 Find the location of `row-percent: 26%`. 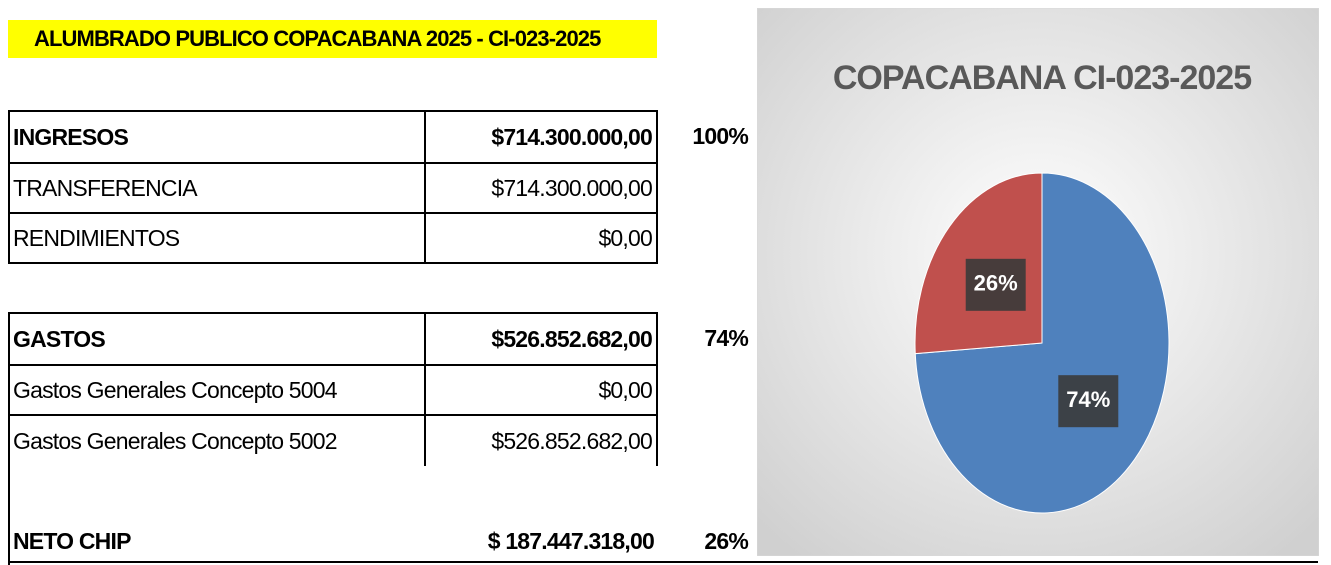

row-percent: 26% is located at coordinates (726, 541).